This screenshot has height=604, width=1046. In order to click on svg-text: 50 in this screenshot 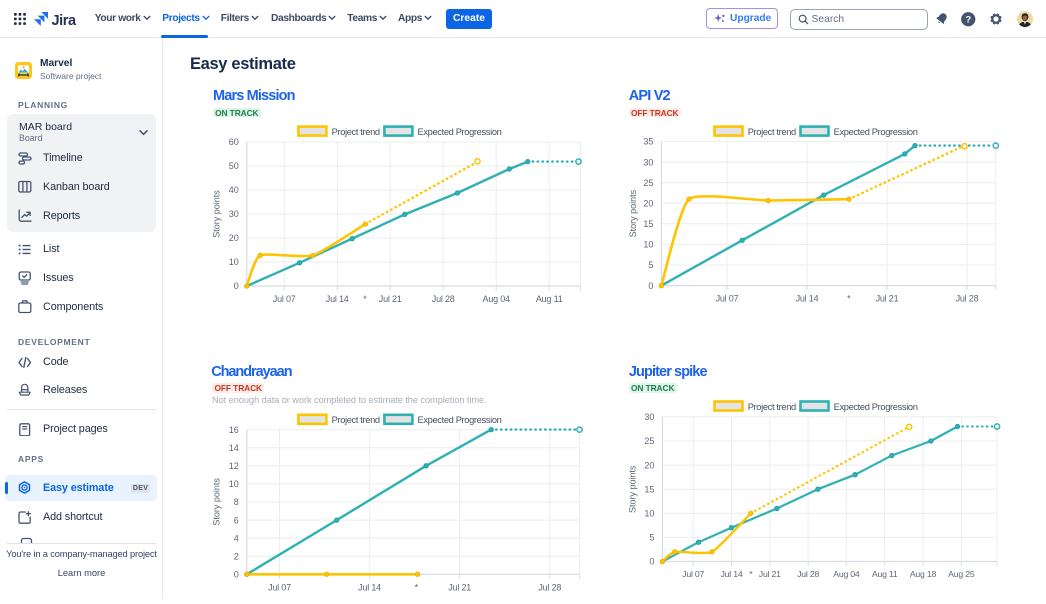, I will do `click(234, 166)`.